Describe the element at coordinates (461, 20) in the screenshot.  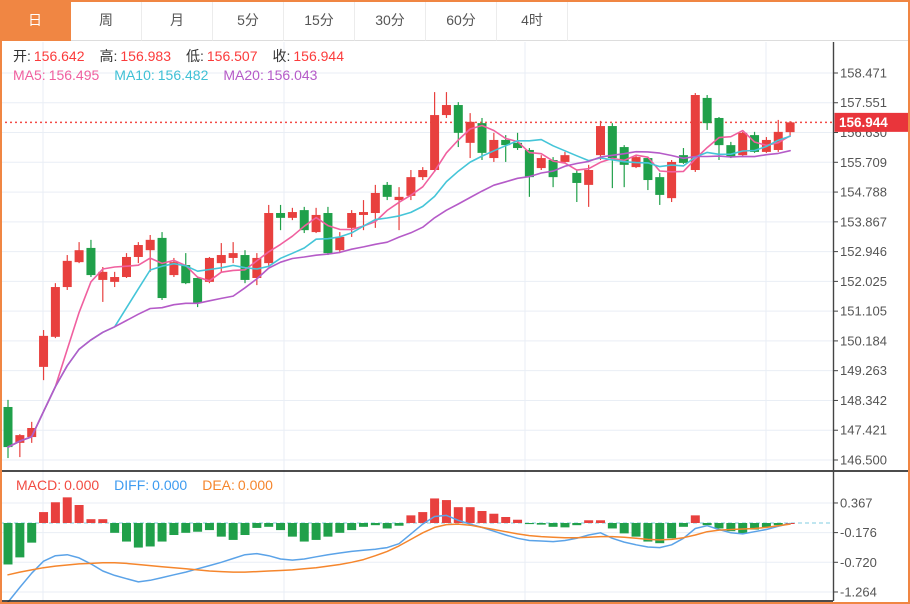
I see `tab-60min: 60分` at that location.